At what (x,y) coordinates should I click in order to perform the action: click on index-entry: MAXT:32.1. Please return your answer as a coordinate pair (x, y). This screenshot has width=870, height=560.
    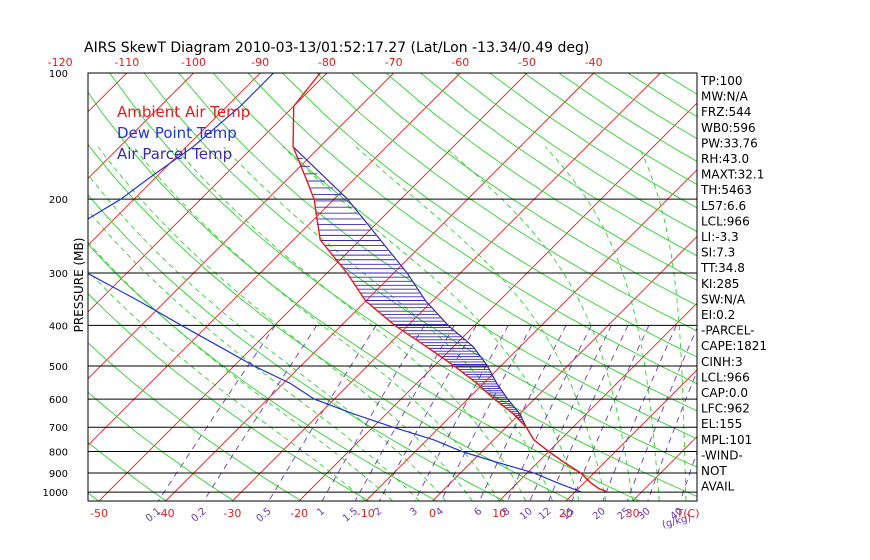
    Looking at the image, I should click on (732, 175).